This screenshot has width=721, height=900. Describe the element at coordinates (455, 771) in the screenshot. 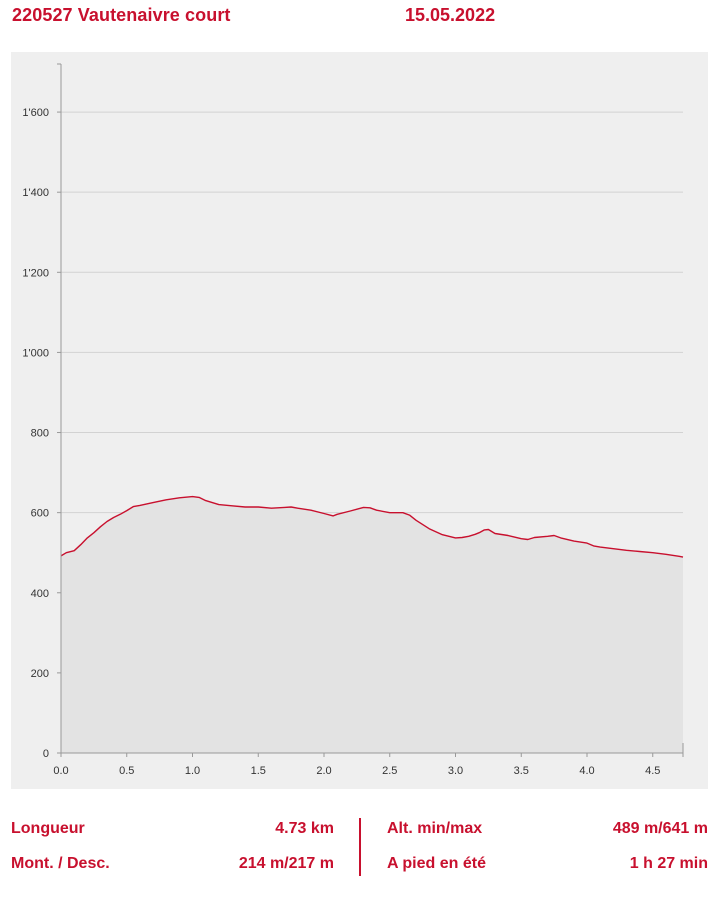

I see `x-tick-label: 3.0` at that location.